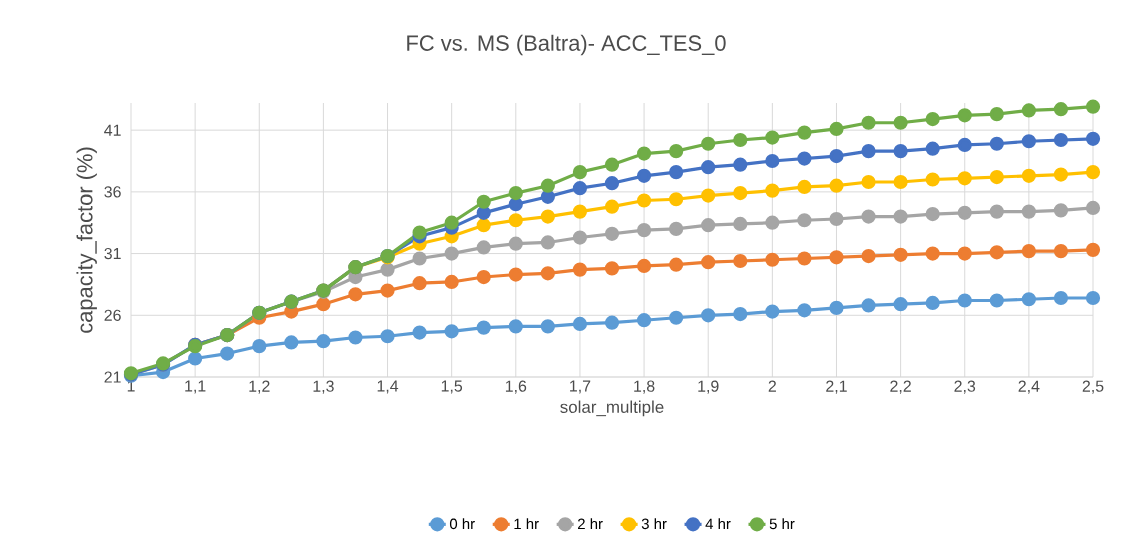  I want to click on y-tick-label: 31, so click(112, 253).